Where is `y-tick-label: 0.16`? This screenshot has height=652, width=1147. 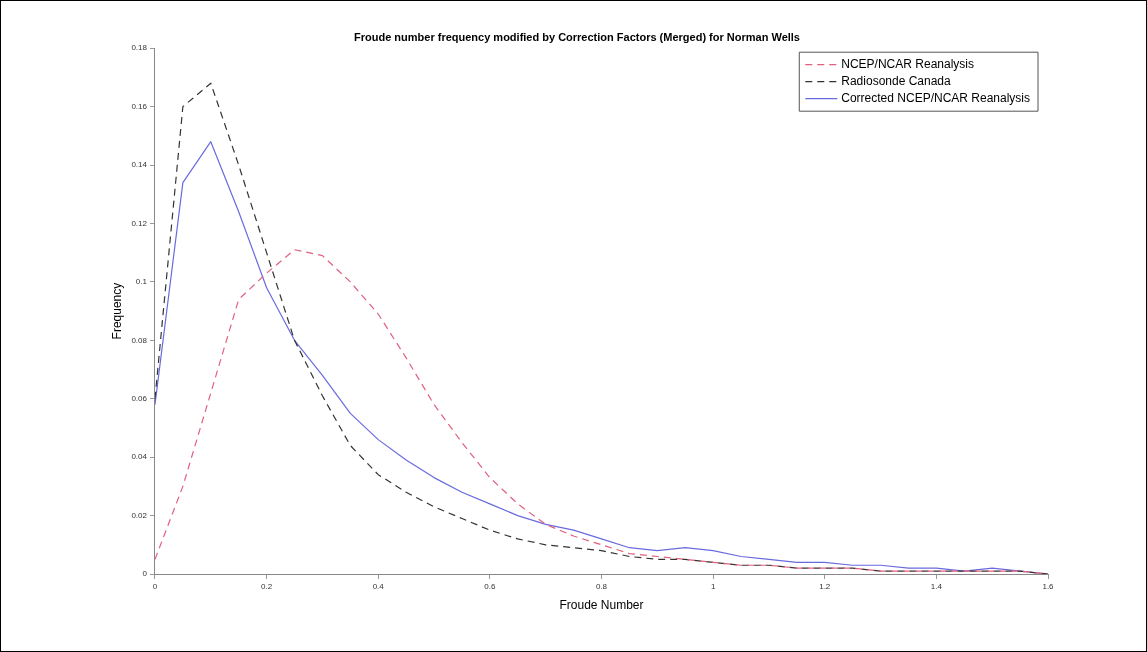
y-tick-label: 0.16 is located at coordinates (139, 106).